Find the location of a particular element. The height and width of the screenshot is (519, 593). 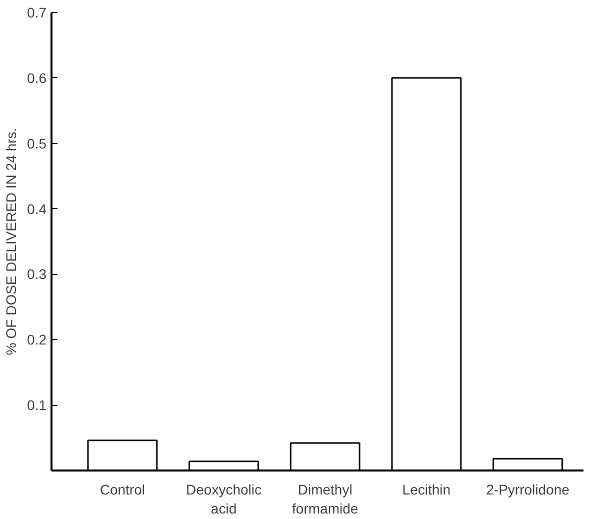

x-tick-label: Deoxycholic acid is located at coordinates (224, 499).